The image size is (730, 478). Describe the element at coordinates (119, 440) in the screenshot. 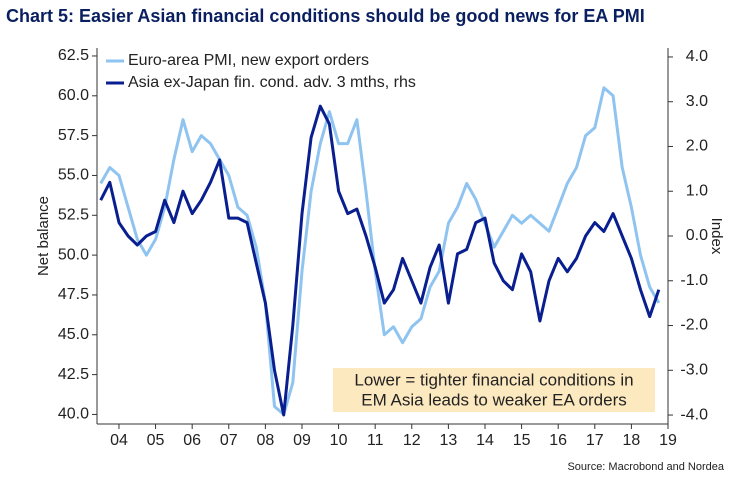

I see `x-tick-label: 04` at that location.